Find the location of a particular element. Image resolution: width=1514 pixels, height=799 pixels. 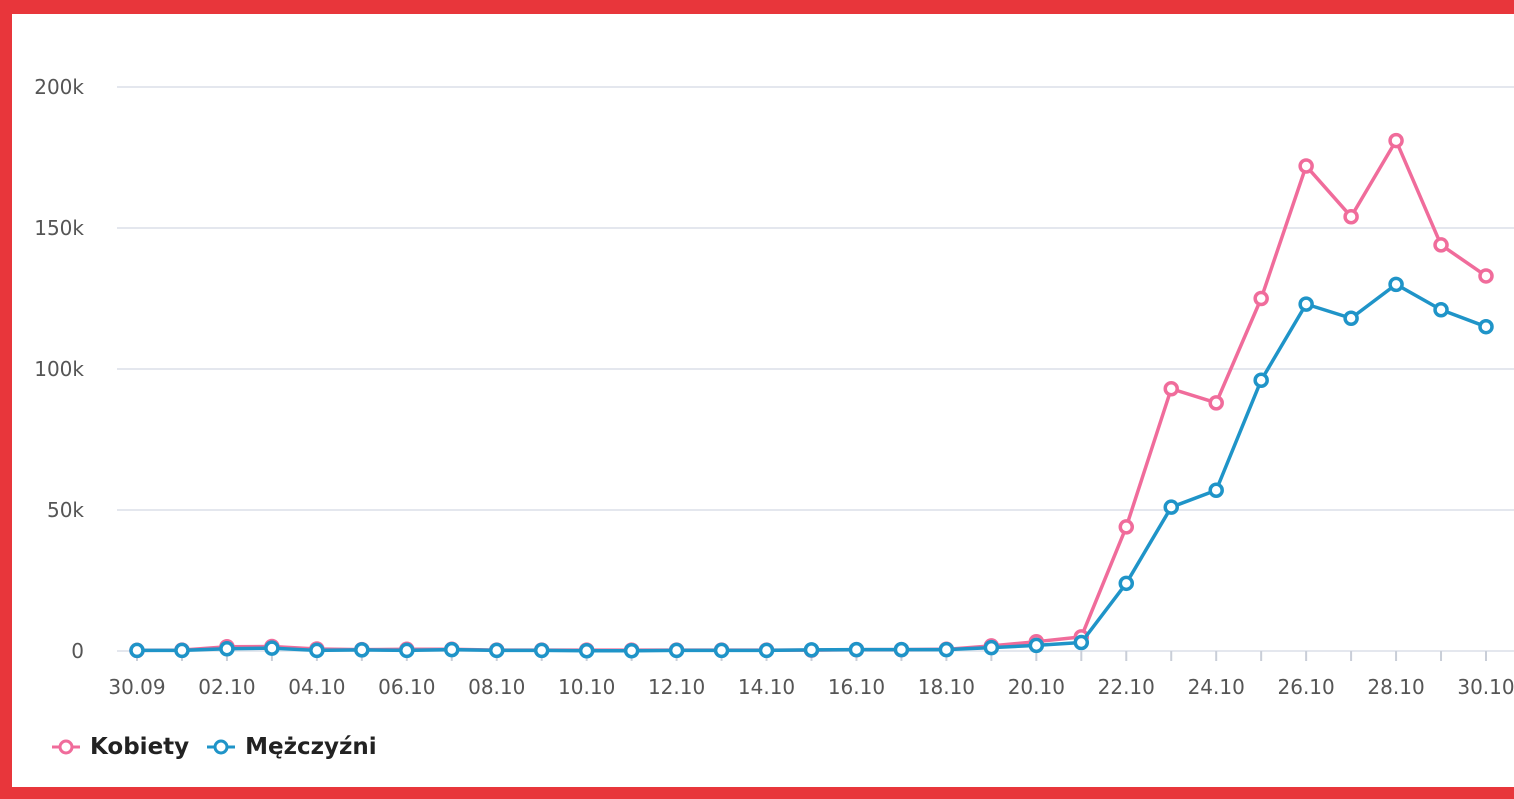

x-tick-label: 16.10 is located at coordinates (856, 687).